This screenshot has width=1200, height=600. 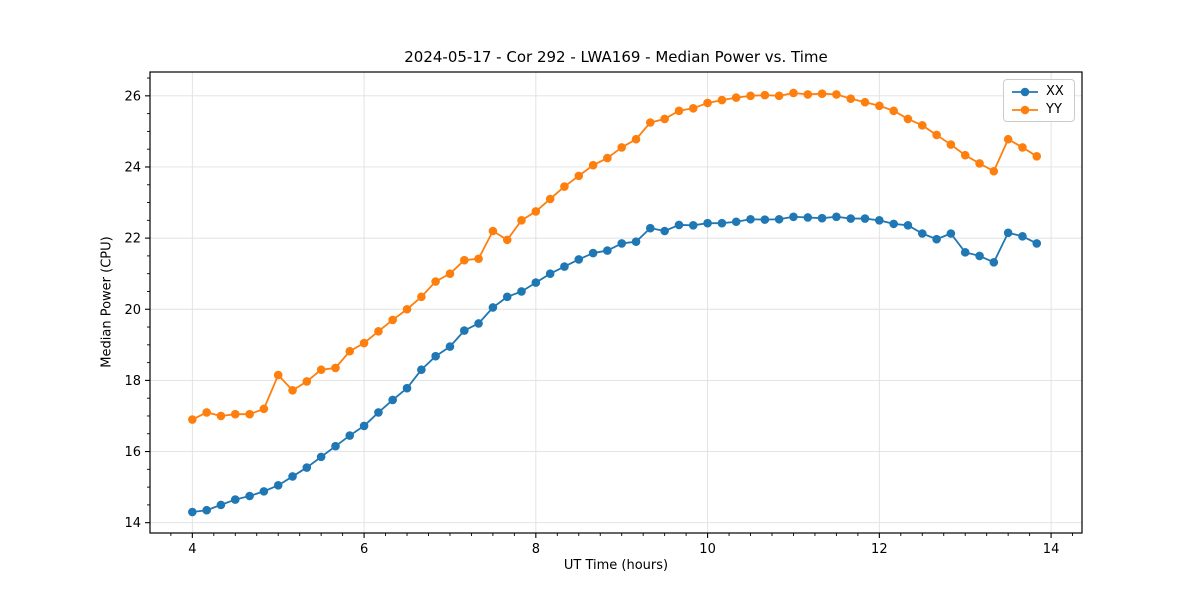 I want to click on x-tick-labels: 4 6 8 10 12 14, so click(x=623, y=549).